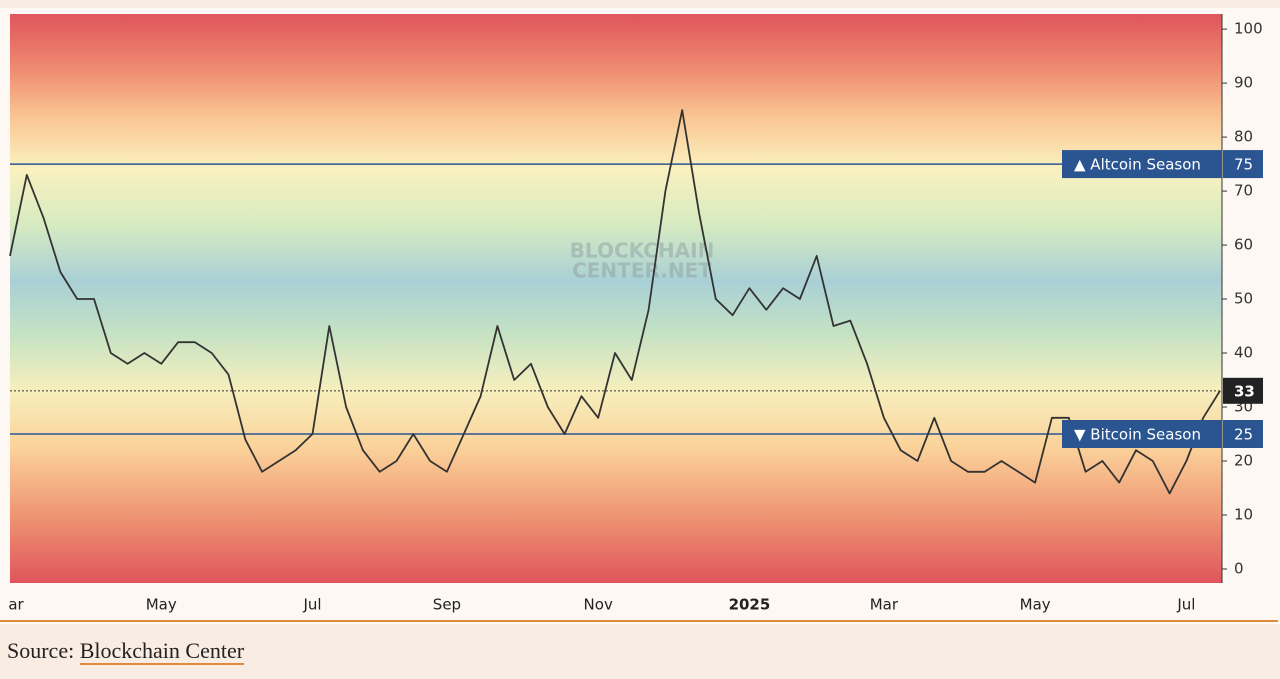  What do you see at coordinates (1243, 137) in the screenshot?
I see `y-tick-label: 80` at bounding box center [1243, 137].